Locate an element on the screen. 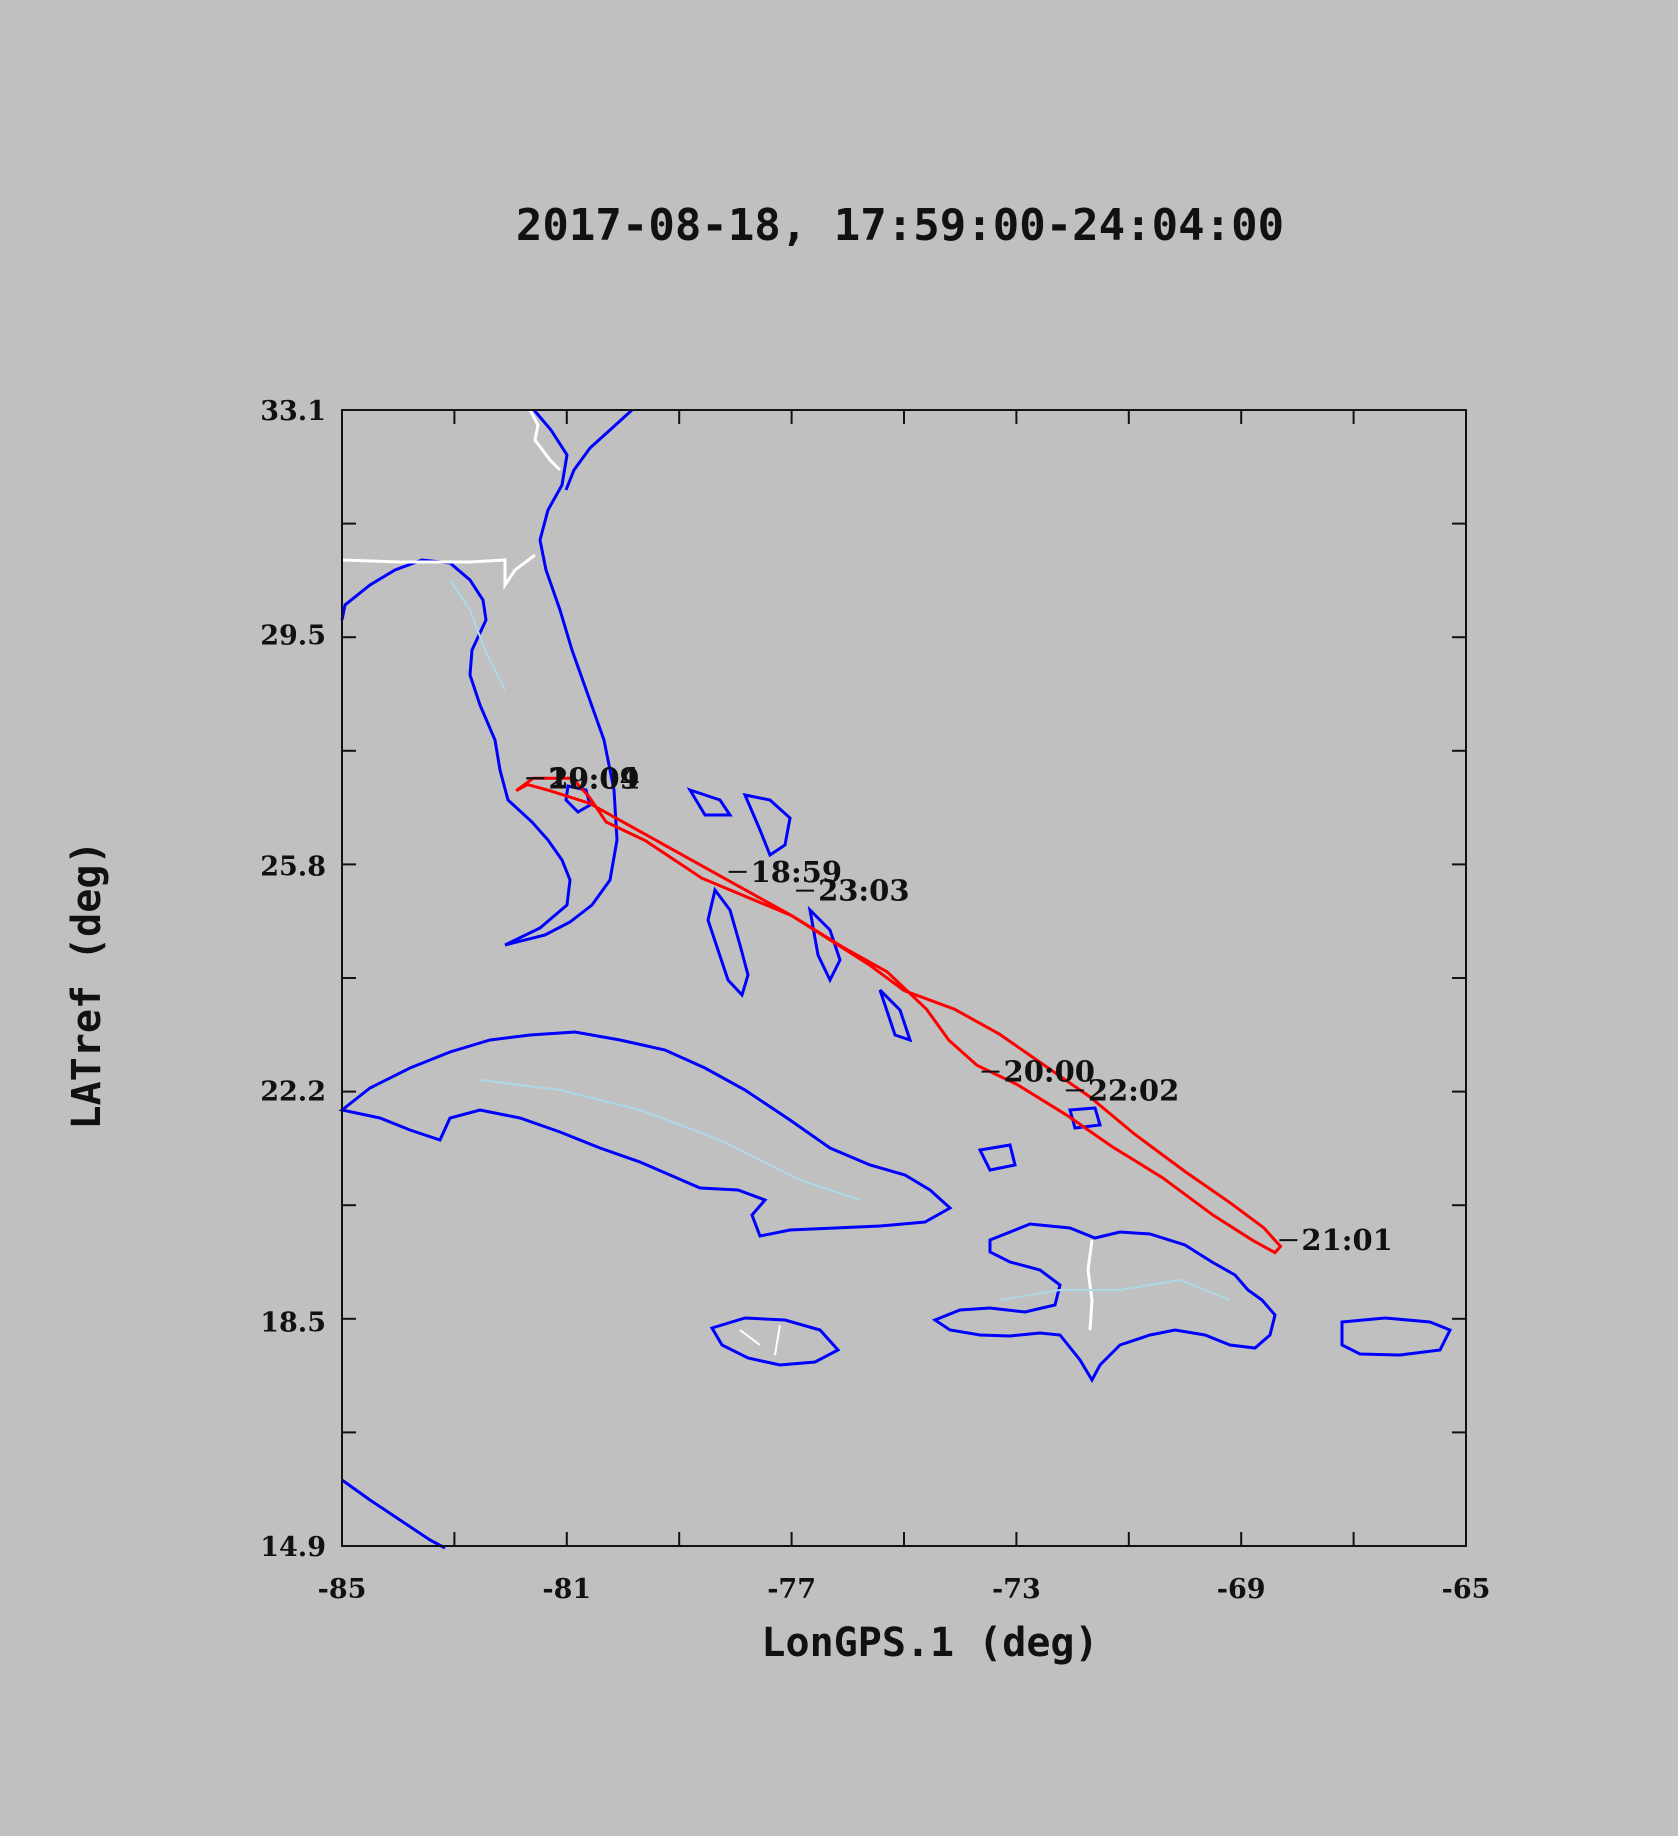  time-annotation-label: 19:09 is located at coordinates (593, 778).